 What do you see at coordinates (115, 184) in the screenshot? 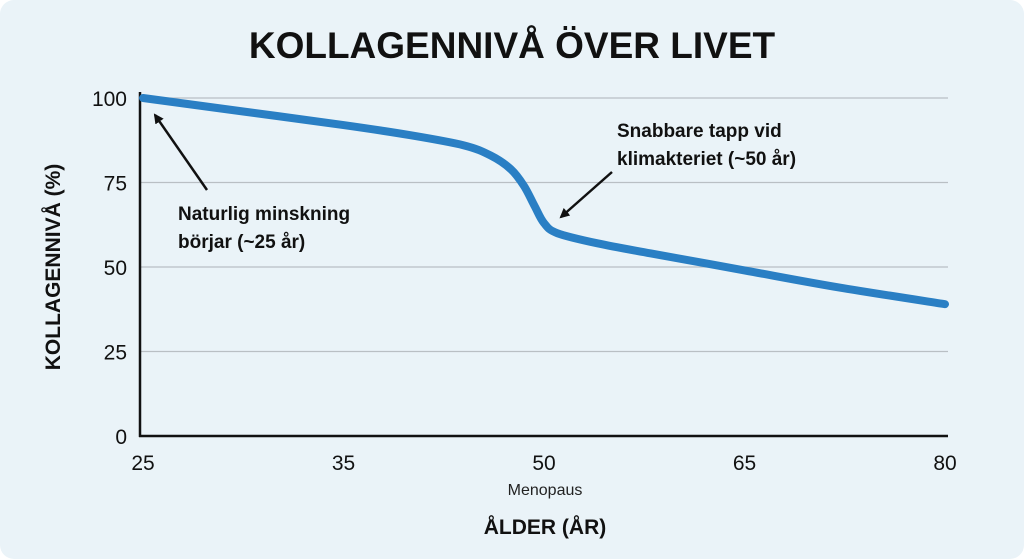
I see `y-tick-label: 75` at bounding box center [115, 184].